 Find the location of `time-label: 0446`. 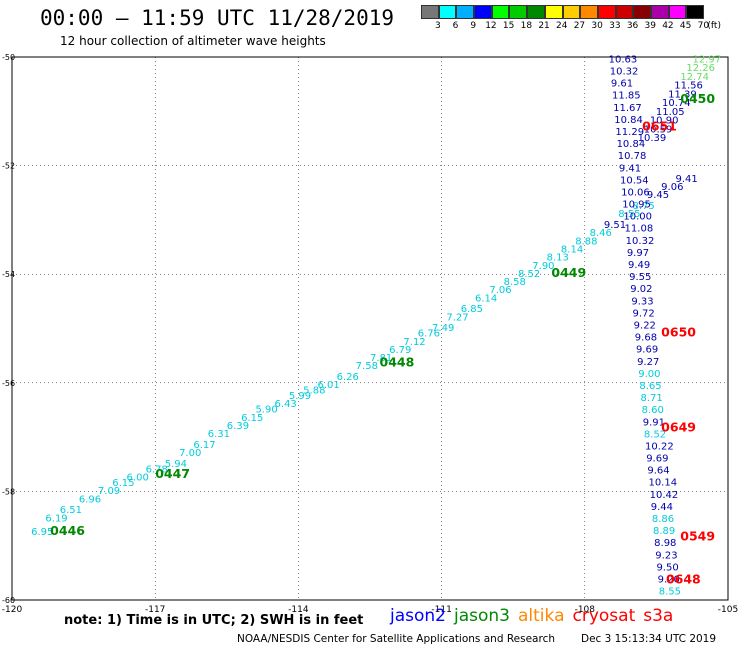

time-label: 0446 is located at coordinates (67, 530).